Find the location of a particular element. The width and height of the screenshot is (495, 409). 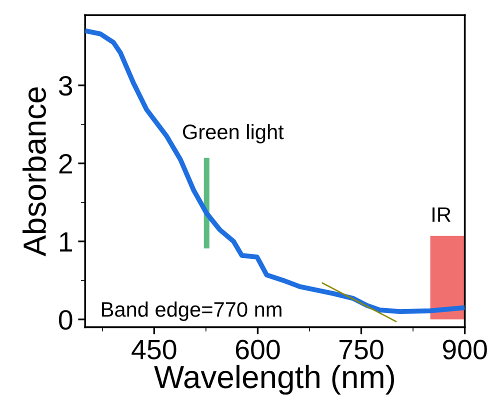

annotation: Green light is located at coordinates (233, 134).